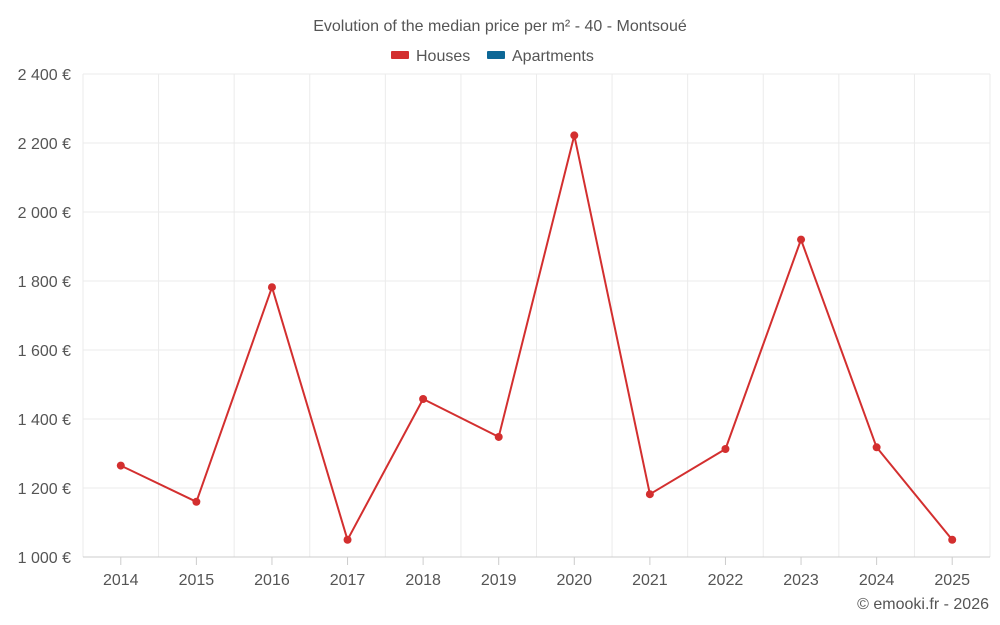  I want to click on x-tick-label-2019: 2019, so click(499, 580).